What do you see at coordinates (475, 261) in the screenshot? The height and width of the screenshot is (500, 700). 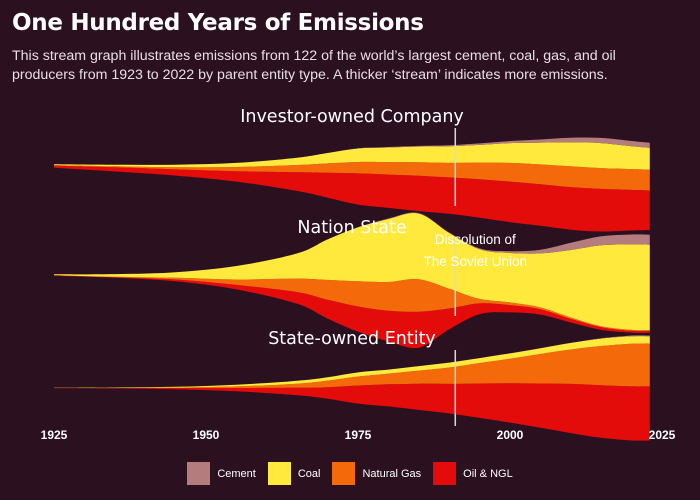 I see `annotation-text-line-2: The Soviet Union` at bounding box center [475, 261].